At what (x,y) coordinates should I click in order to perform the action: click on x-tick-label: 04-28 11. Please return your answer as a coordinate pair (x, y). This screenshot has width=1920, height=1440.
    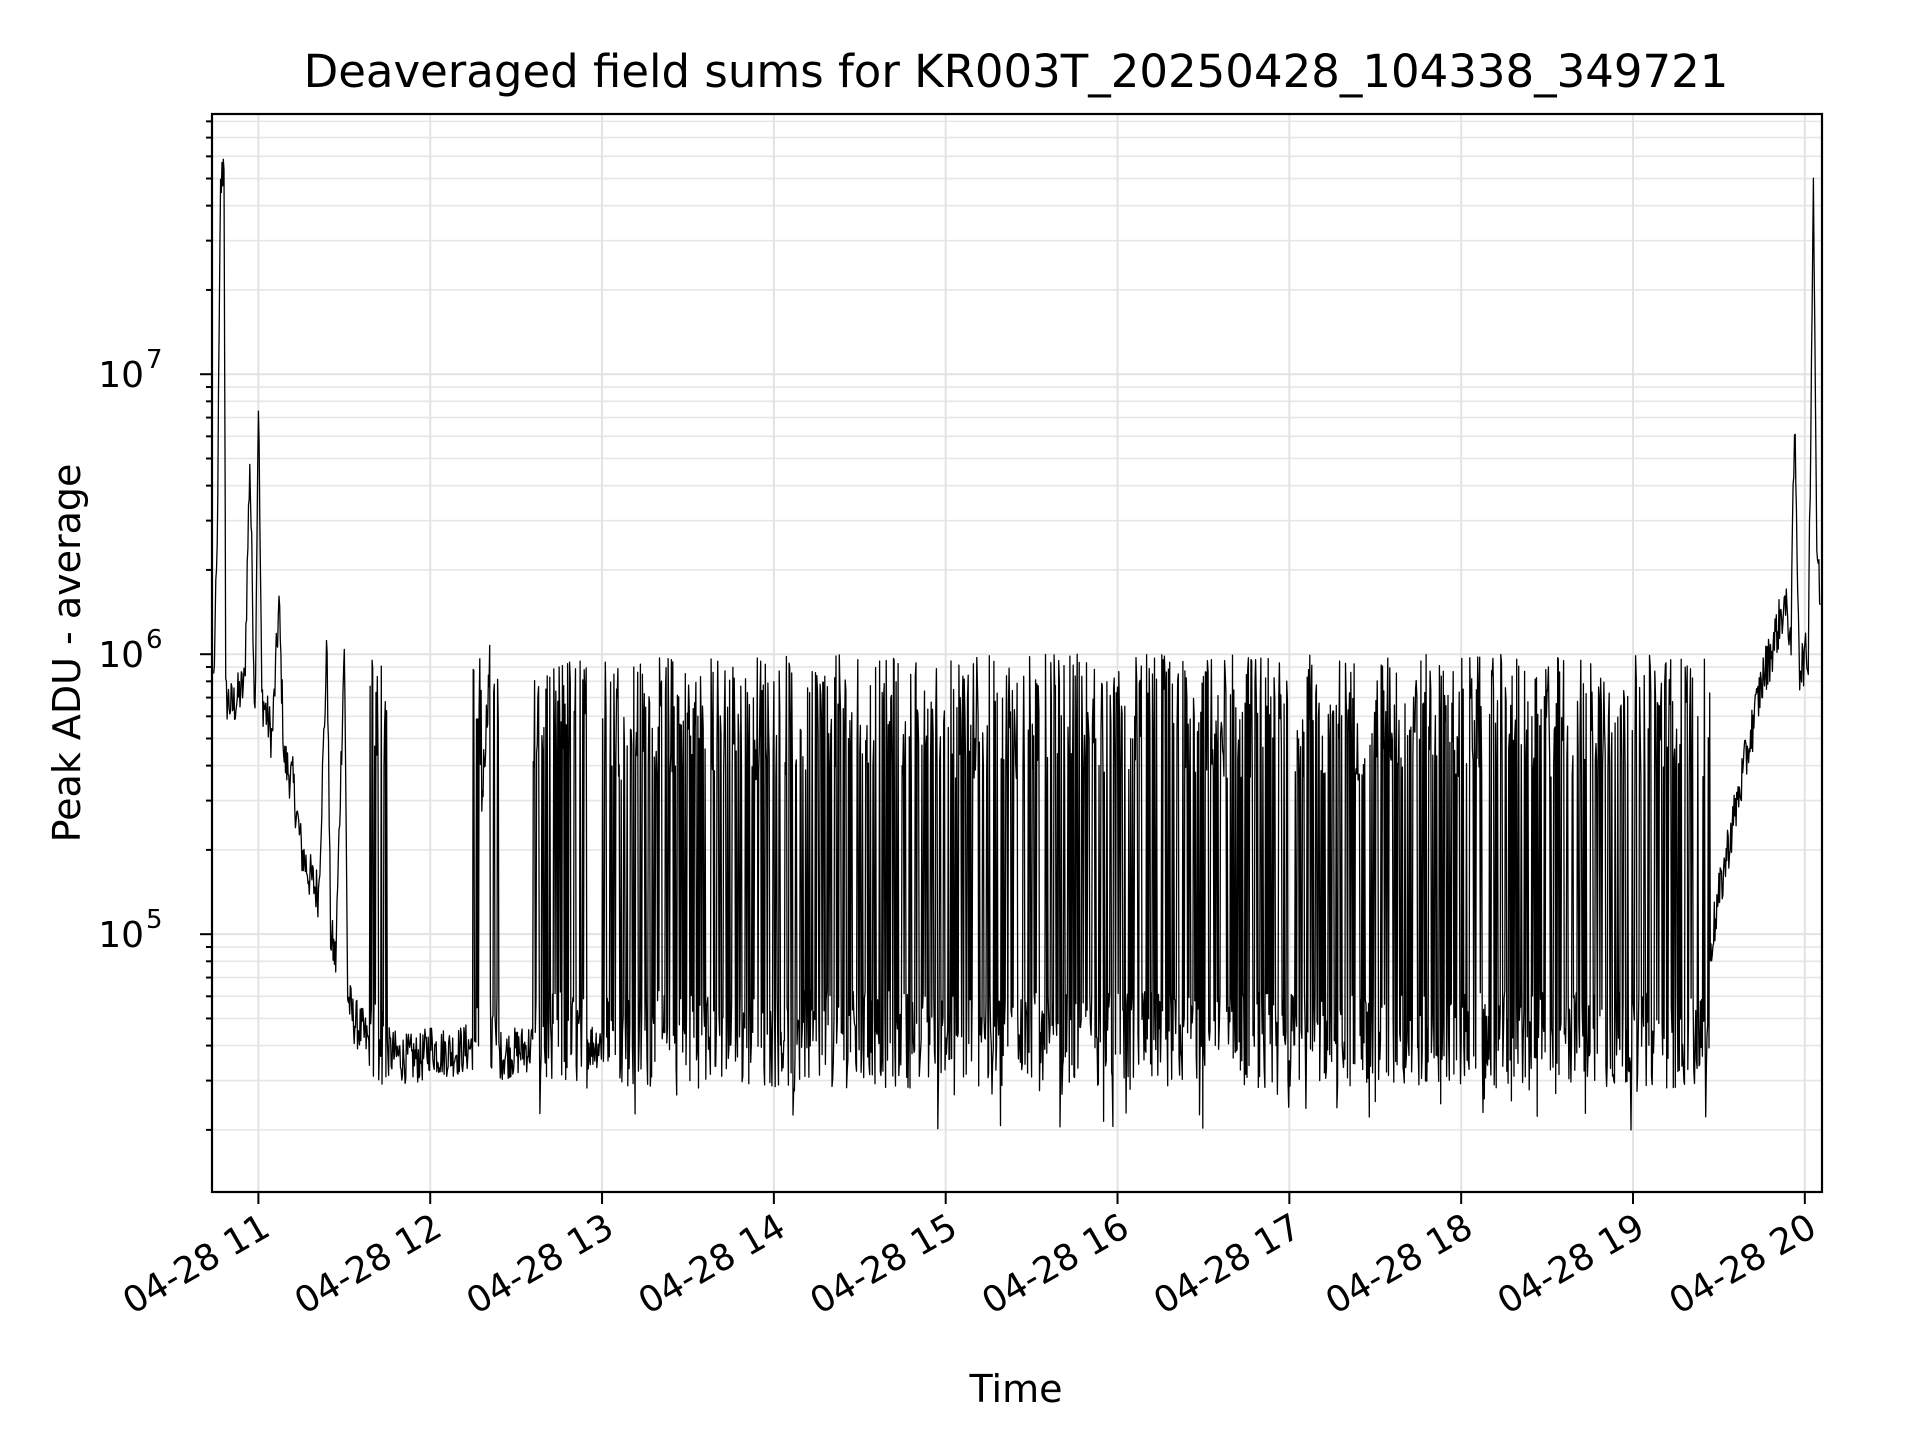
    Looking at the image, I should click on (196, 1264).